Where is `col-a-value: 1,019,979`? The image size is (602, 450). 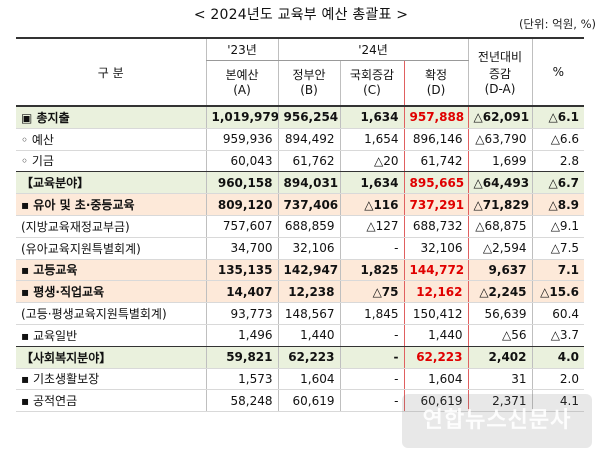
col-a-value: 1,019,979 is located at coordinates (241, 117).